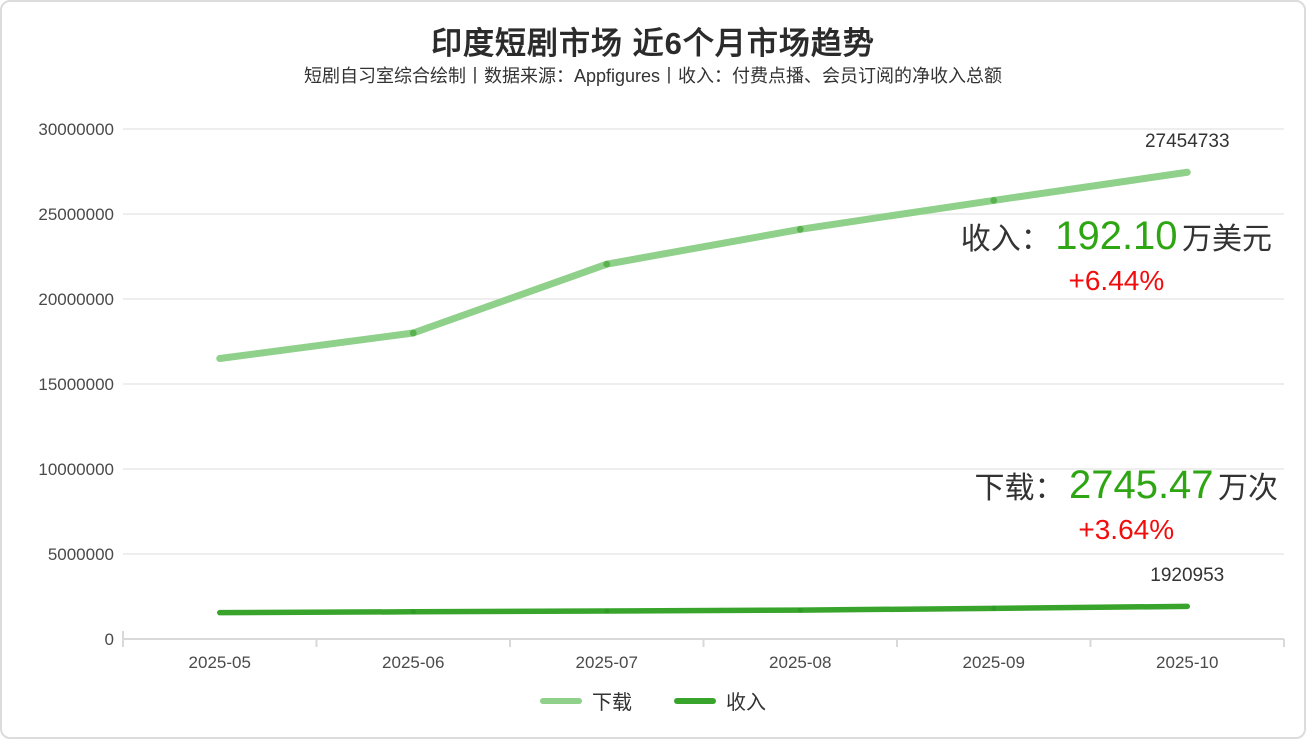  Describe the element at coordinates (653, 700) in the screenshot. I see `chart-legend: 下载 收入` at that location.